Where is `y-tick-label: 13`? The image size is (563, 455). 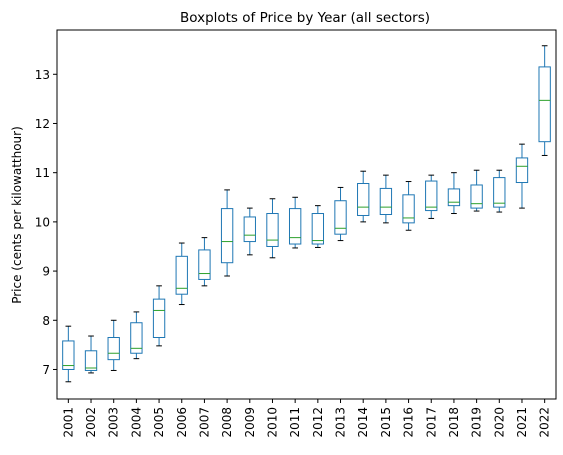
y-tick-label: 13 is located at coordinates (42, 75).